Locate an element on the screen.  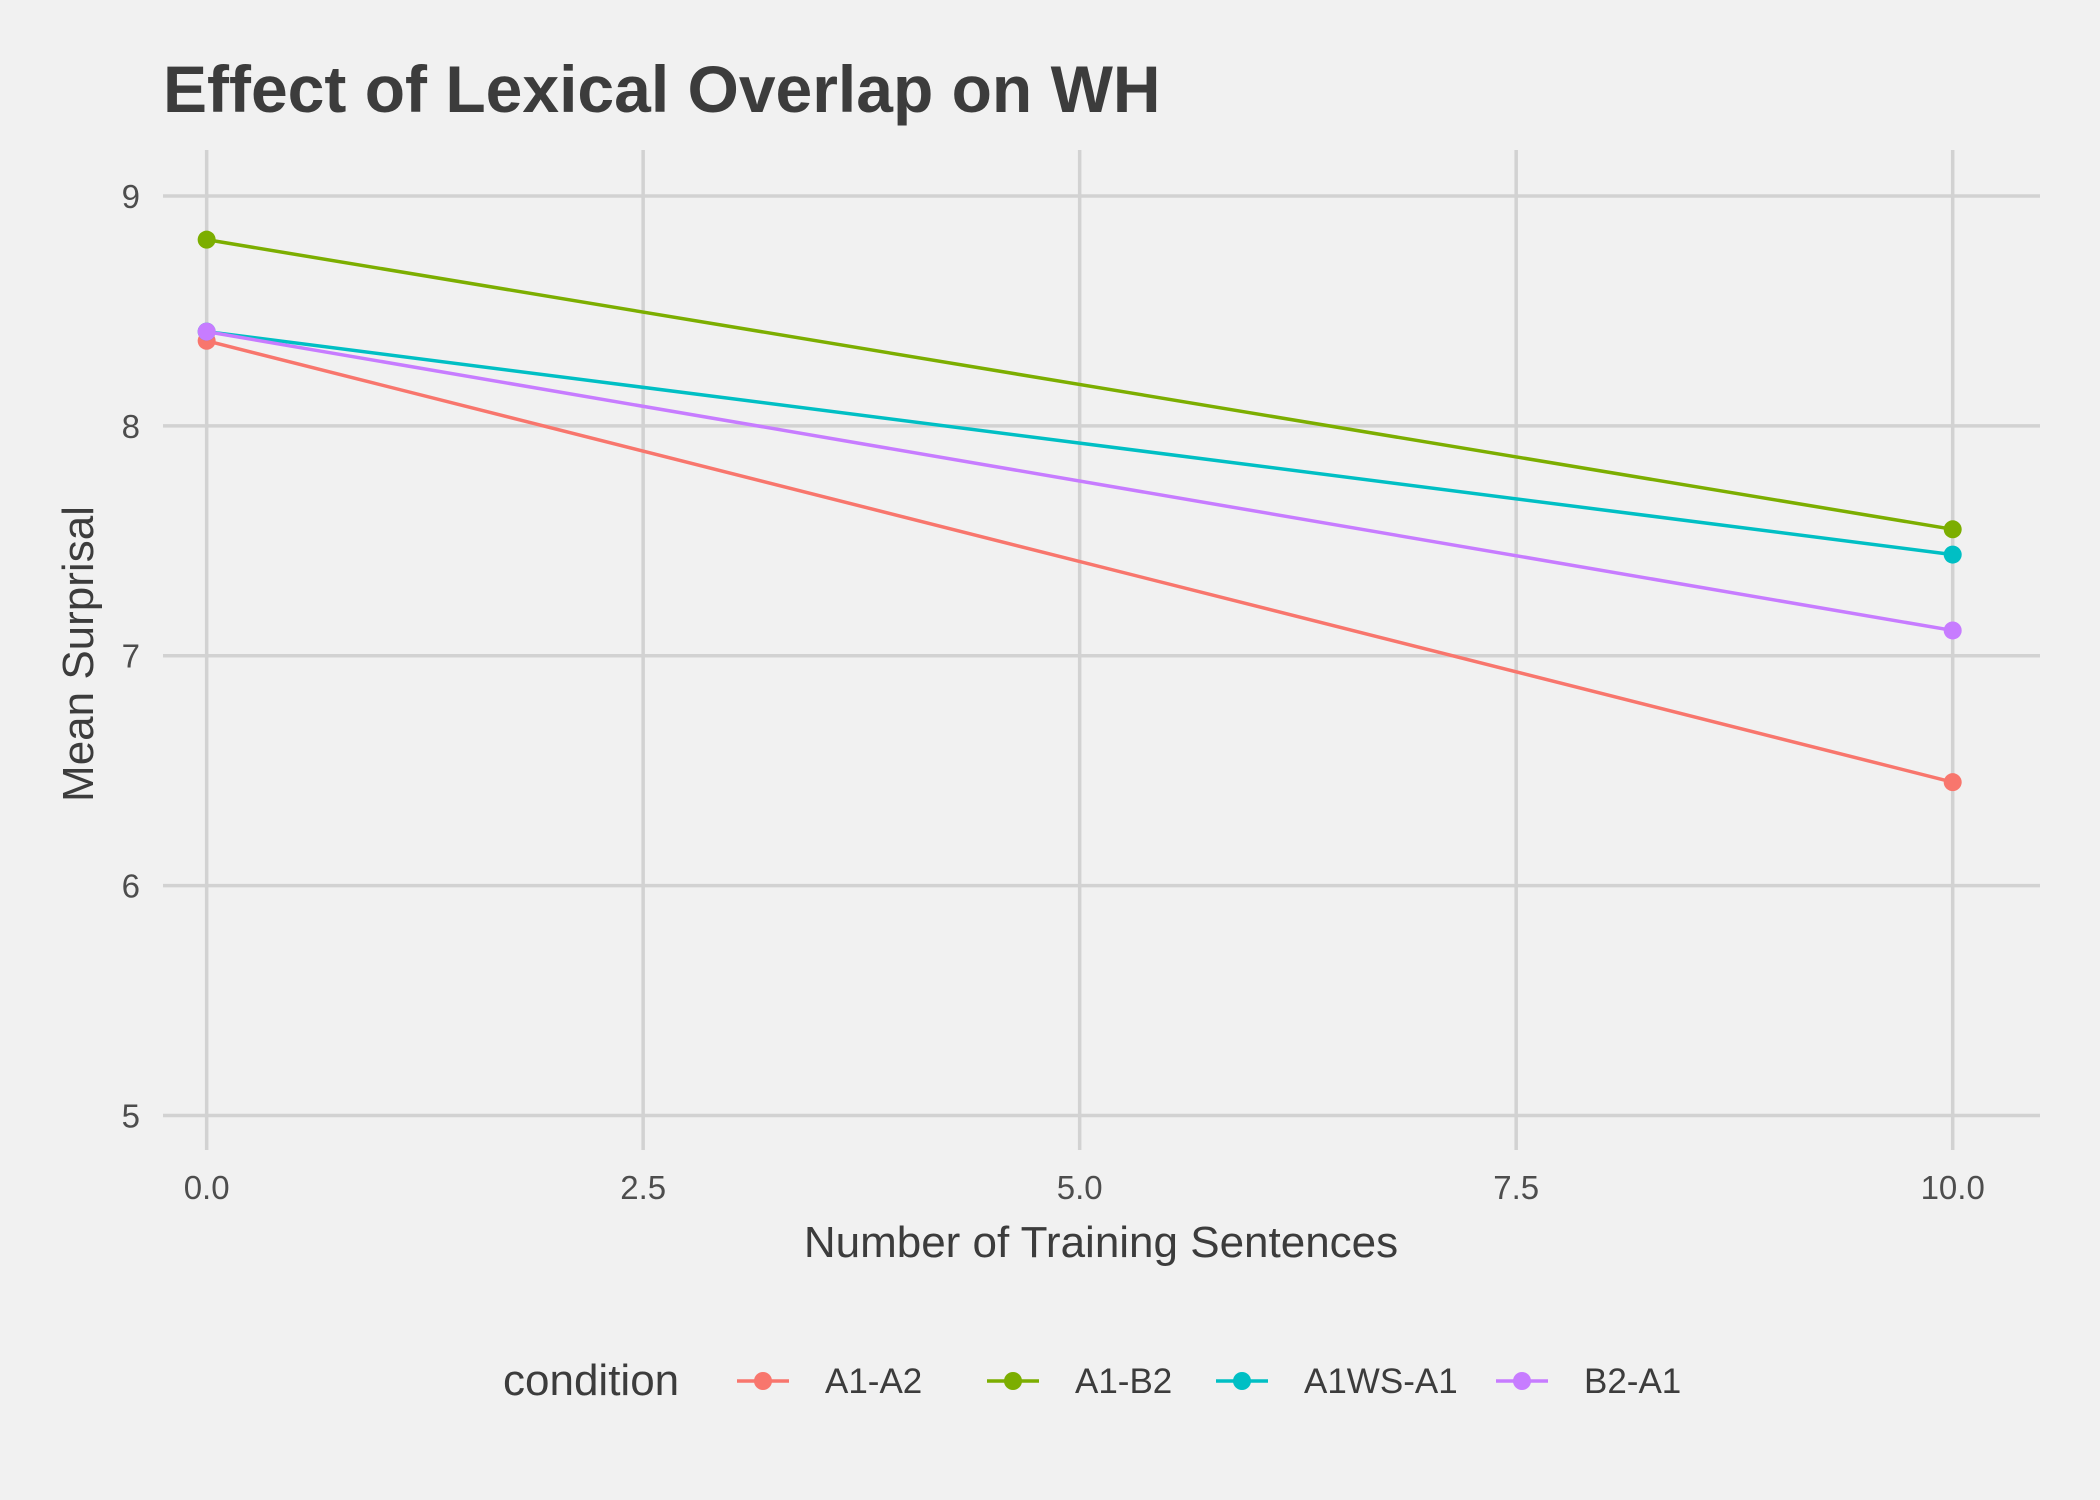
legend-label: A1-A2 is located at coordinates (873, 1381).